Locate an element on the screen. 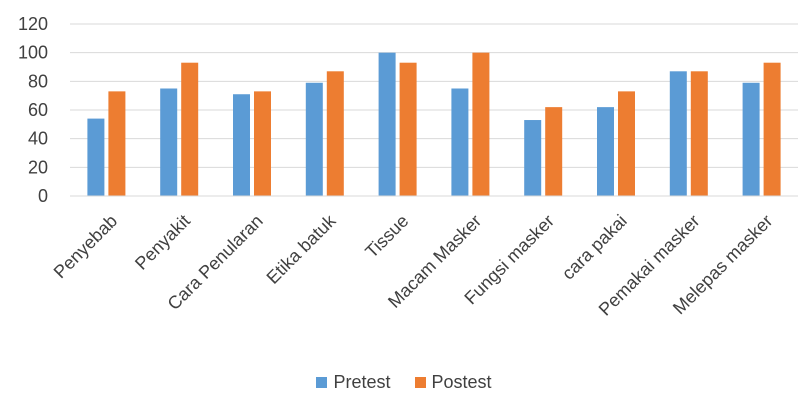 The width and height of the screenshot is (808, 394). y-tick-label: 120 is located at coordinates (33, 24).